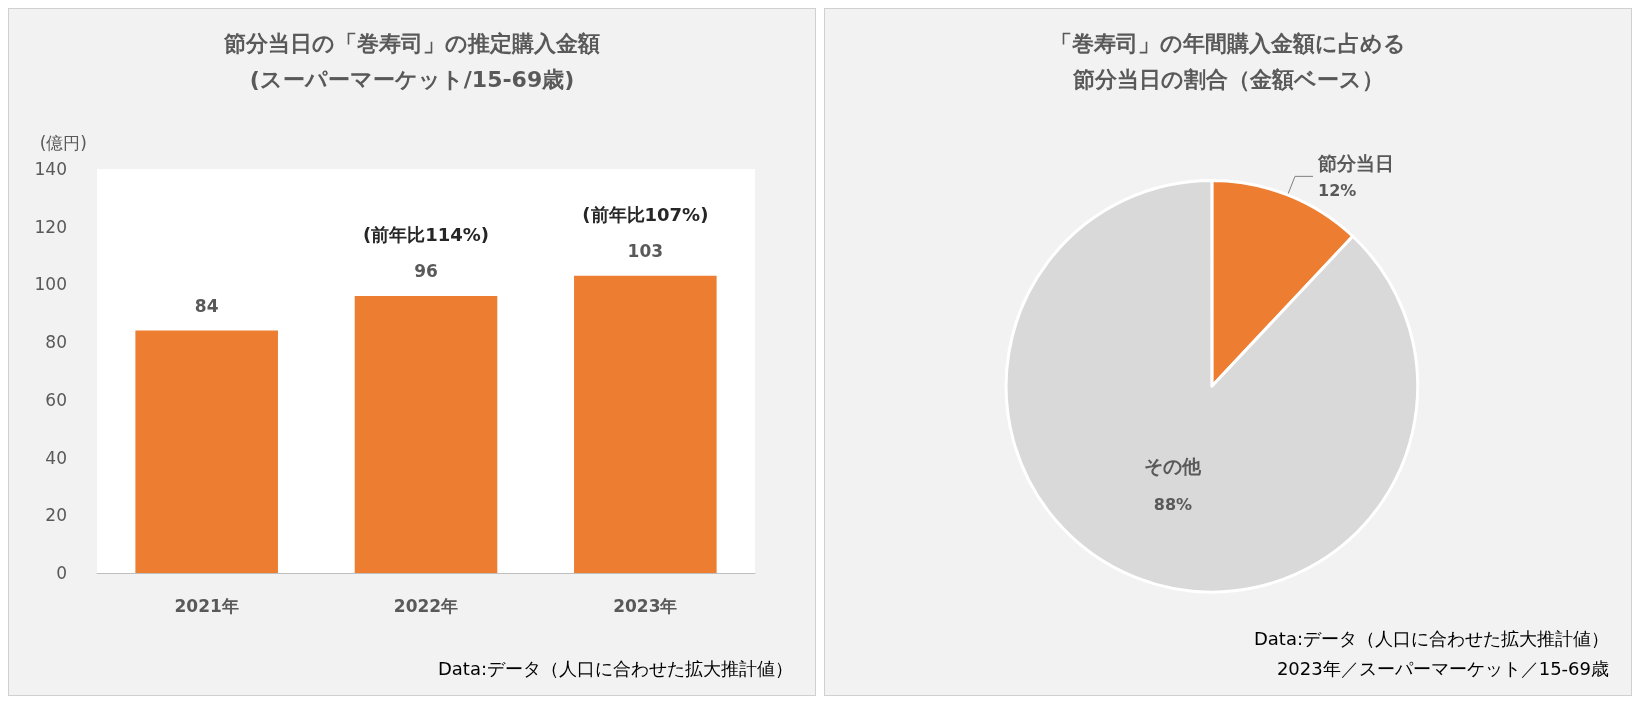 The image size is (1644, 708). What do you see at coordinates (63, 142) in the screenshot?
I see `y-axis-title: (億円)` at bounding box center [63, 142].